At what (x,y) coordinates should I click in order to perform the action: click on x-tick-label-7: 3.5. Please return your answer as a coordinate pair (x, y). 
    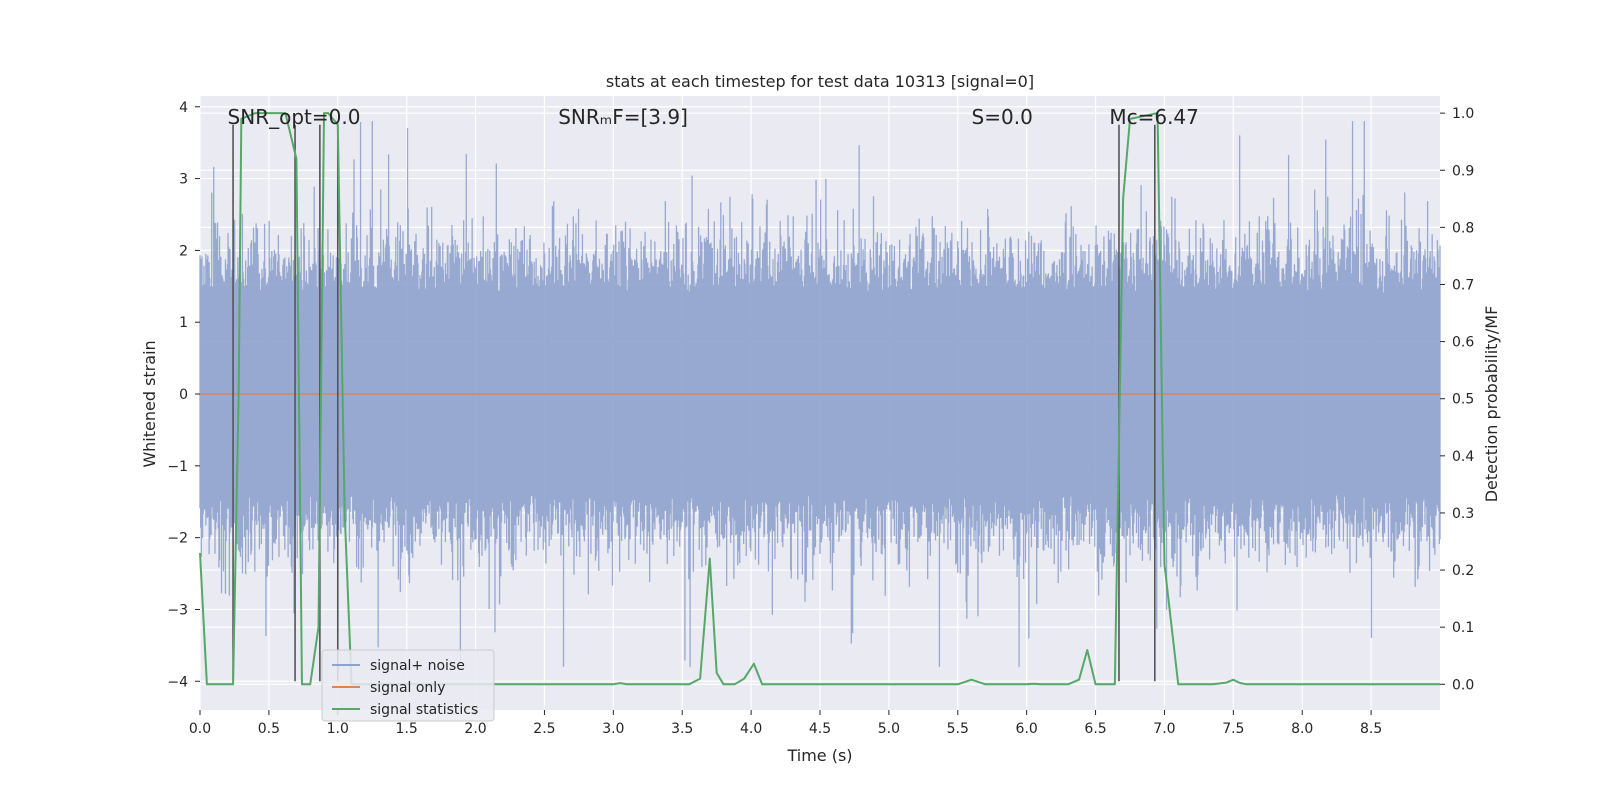
    Looking at the image, I should click on (682, 729).